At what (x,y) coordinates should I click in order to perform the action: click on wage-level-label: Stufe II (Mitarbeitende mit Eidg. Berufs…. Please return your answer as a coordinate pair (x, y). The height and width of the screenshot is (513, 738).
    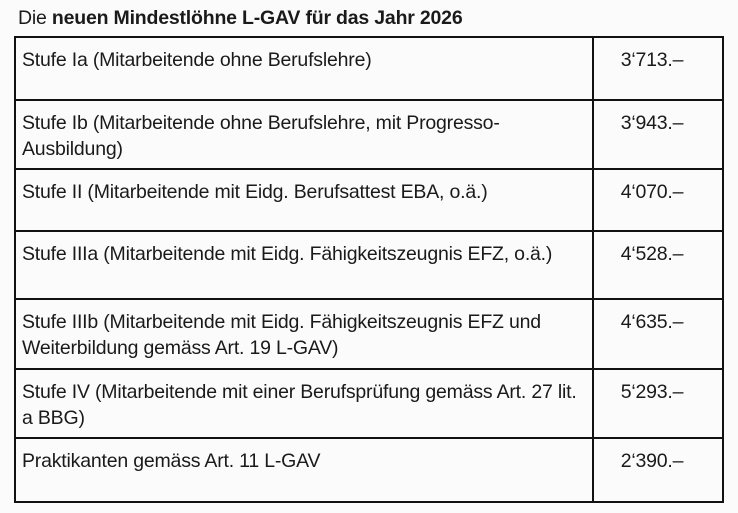
    Looking at the image, I should click on (304, 200).